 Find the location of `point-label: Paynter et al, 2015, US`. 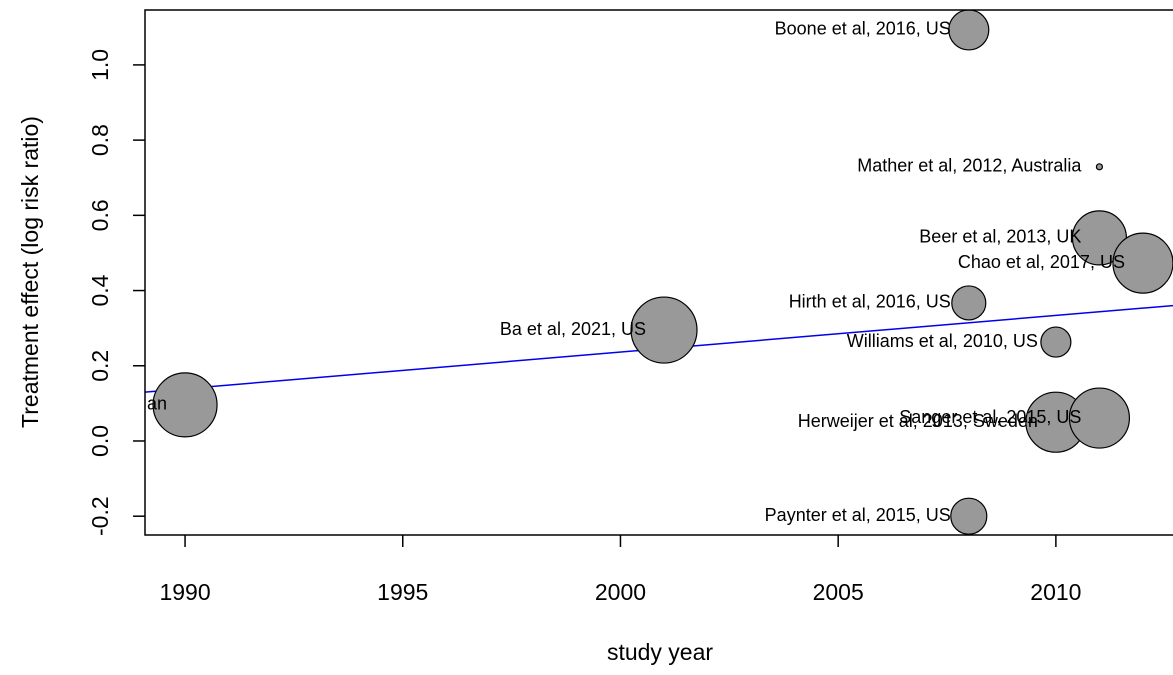

point-label: Paynter et al, 2015, US is located at coordinates (858, 515).